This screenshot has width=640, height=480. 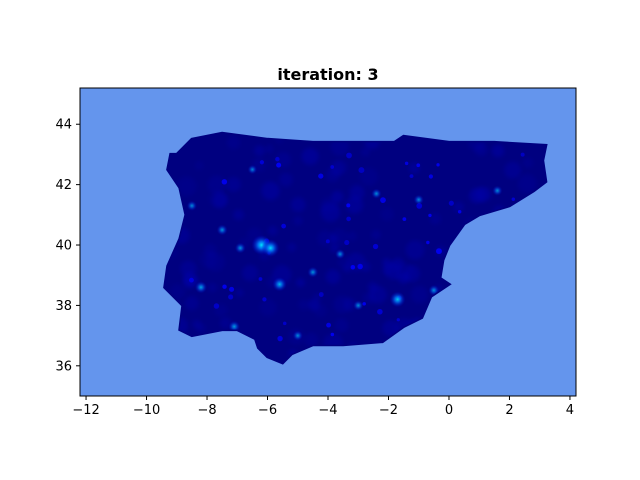 I want to click on y-tick-label: 40, so click(x=63, y=246).